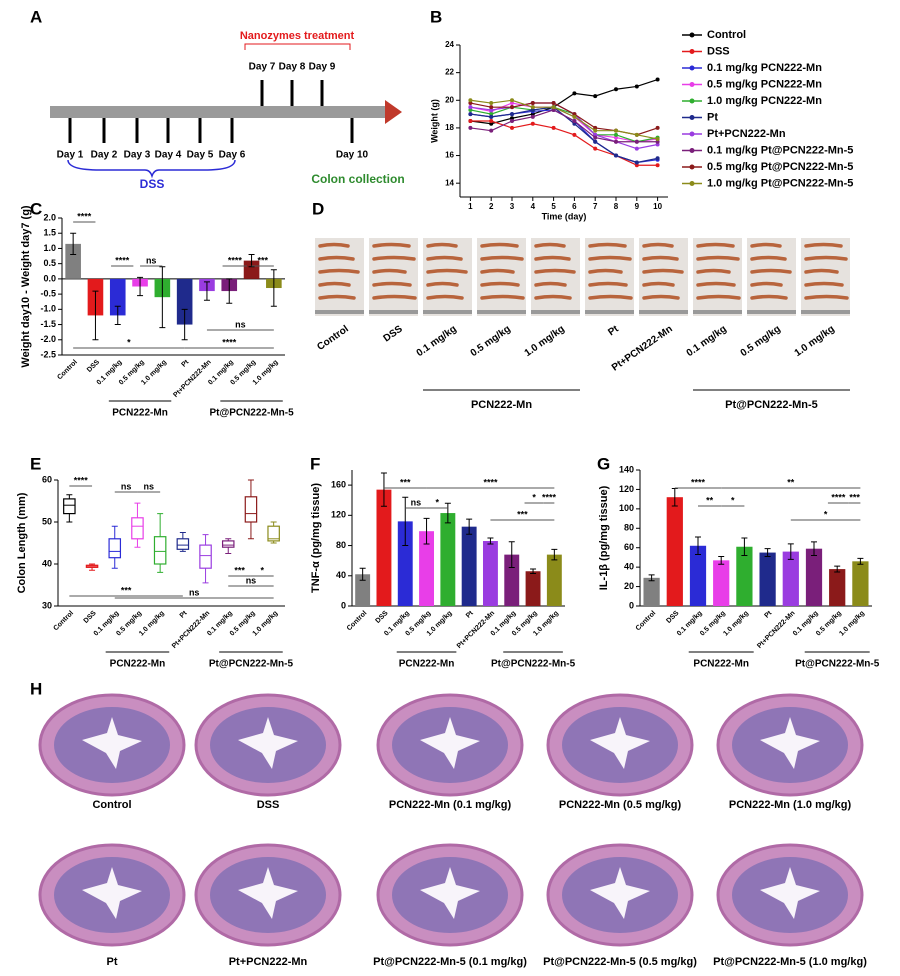 This screenshot has width=900, height=976. Describe the element at coordinates (111, 805) in the screenshot. I see `histology-label: Control` at that location.